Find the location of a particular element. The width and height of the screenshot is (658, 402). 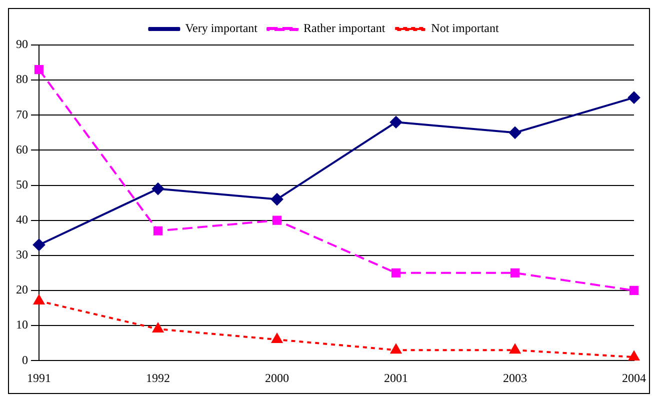

y-tick-label: 70 is located at coordinates (22, 114).